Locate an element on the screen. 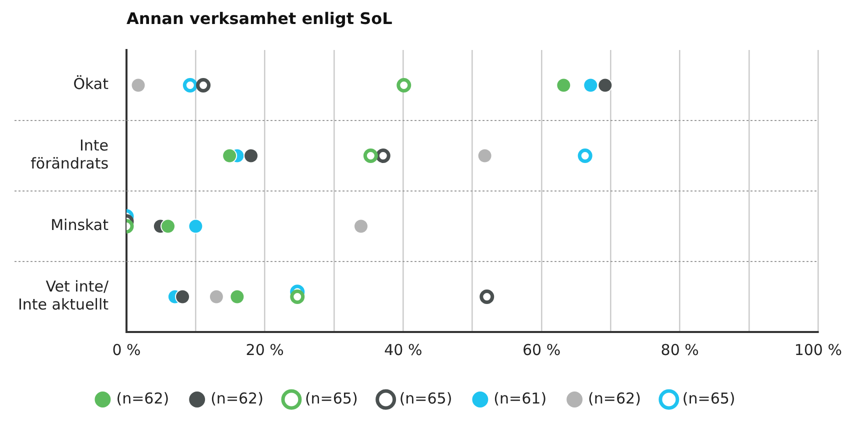  x-tick-label: 20 % is located at coordinates (265, 349).